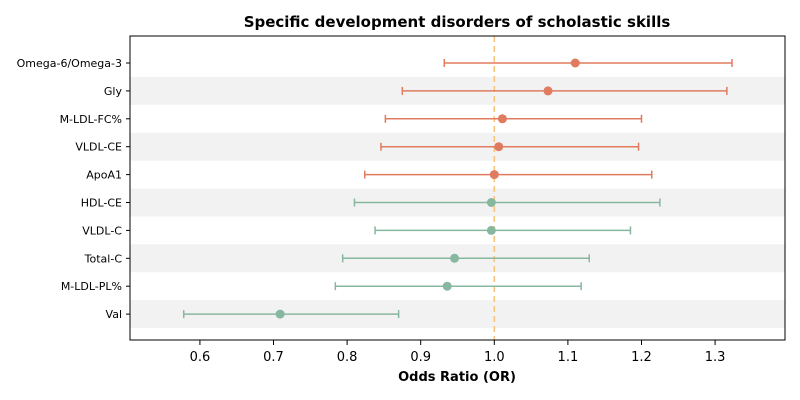 The image size is (800, 400). I want to click on x-tick-label: 0.9, so click(420, 357).